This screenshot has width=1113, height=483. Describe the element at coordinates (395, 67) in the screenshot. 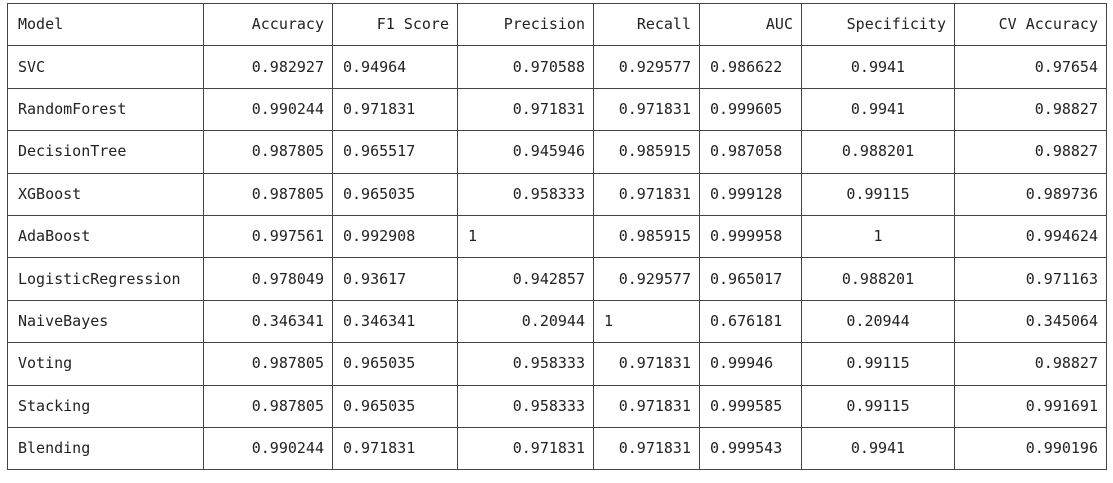

I see `metric-cell: 0.94964` at that location.